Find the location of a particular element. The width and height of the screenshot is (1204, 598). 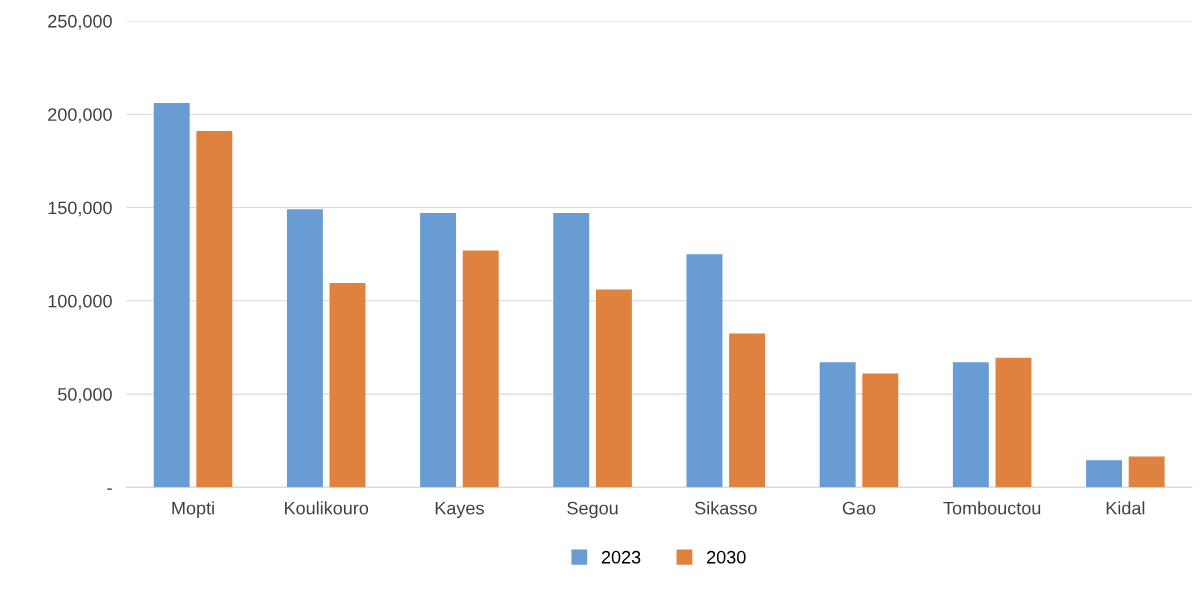

y-tick-label: 50,000 is located at coordinates (85, 395).